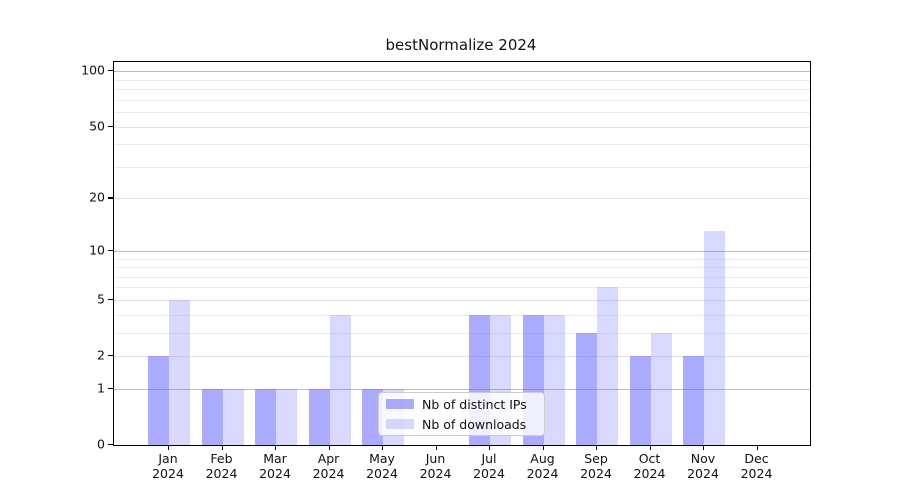 This screenshot has height=500, width=900. Describe the element at coordinates (703, 466) in the screenshot. I see `x-tick-label: Nov 2024` at that location.